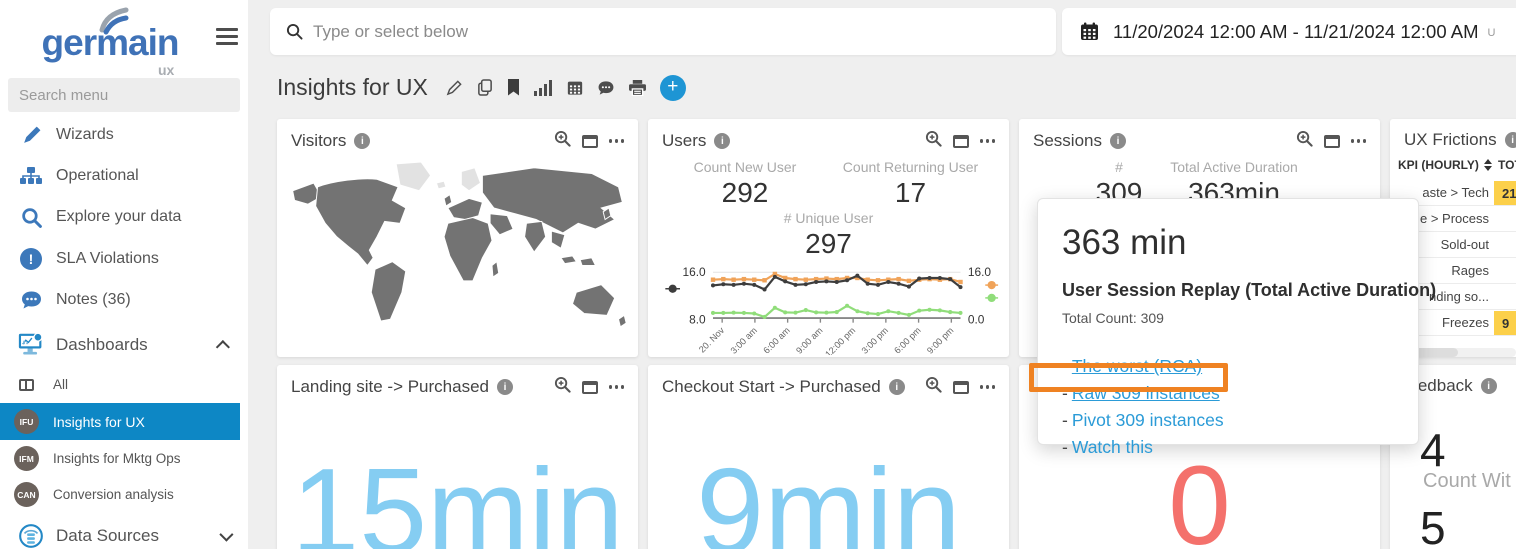 This screenshot has width=1516, height=549. What do you see at coordinates (1147, 420) in the screenshot?
I see `link-pivot-instances: Pivot 309 instances` at bounding box center [1147, 420].